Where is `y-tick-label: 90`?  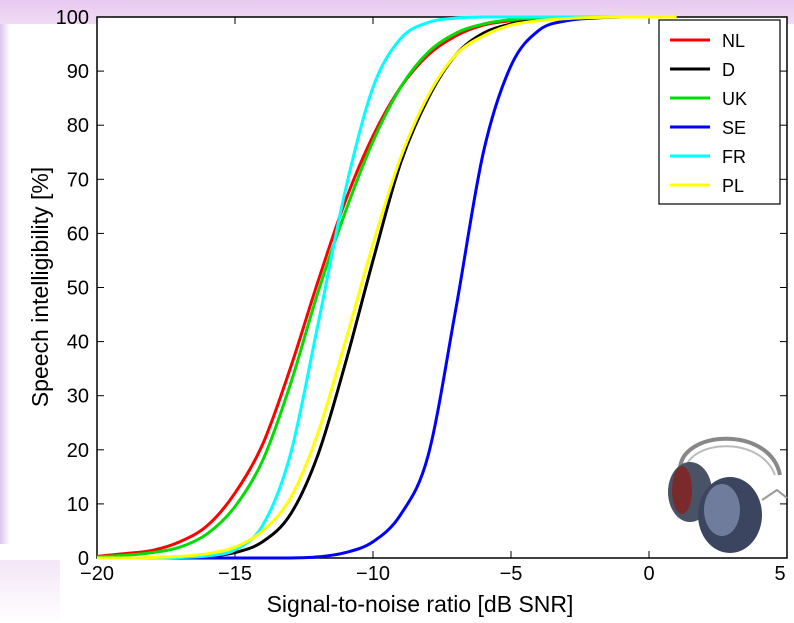
y-tick-label: 90 is located at coordinates (78, 72).